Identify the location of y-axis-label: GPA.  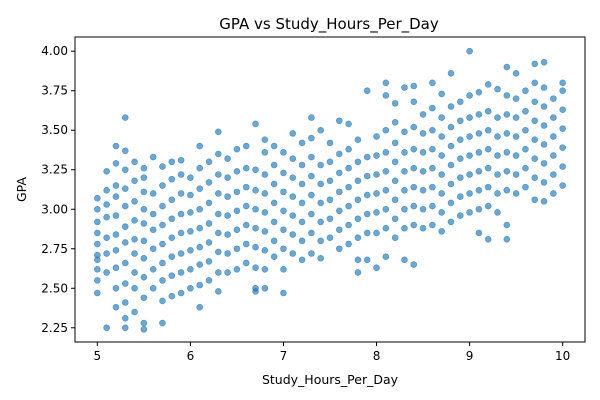
(21, 189).